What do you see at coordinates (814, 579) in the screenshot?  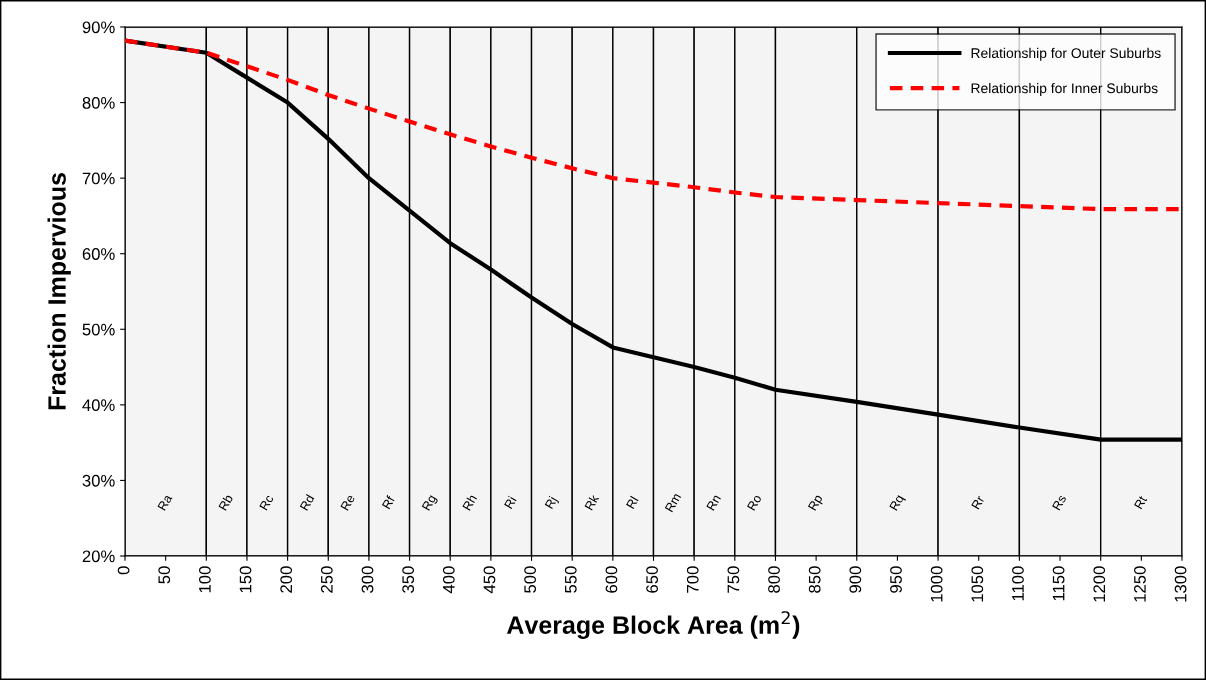 I see `x-tick-label: 850` at bounding box center [814, 579].